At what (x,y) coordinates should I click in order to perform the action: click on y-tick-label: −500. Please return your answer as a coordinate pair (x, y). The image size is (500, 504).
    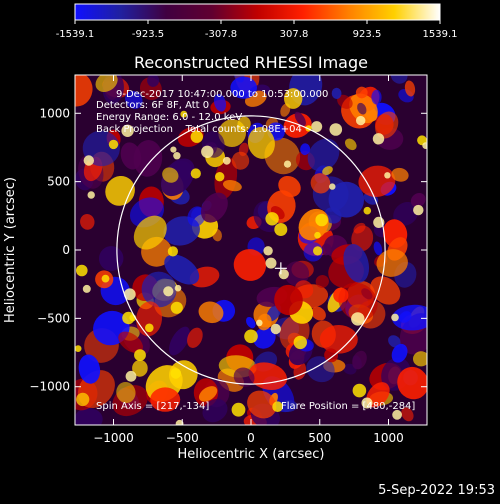
    Looking at the image, I should click on (53, 318).